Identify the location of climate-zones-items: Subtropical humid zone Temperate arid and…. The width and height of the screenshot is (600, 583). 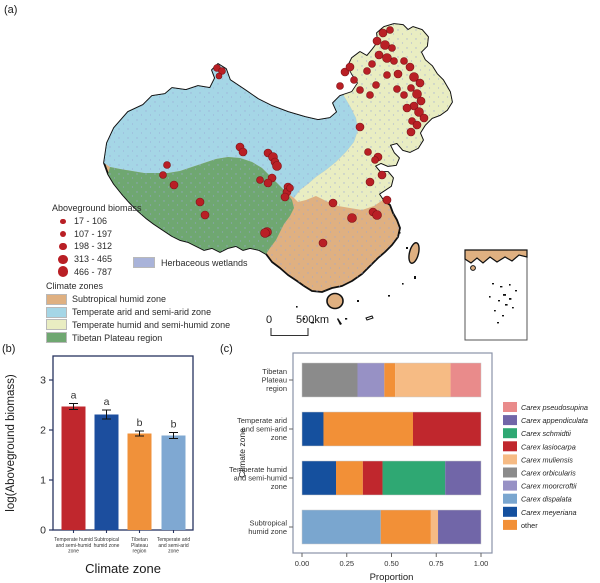
(138, 318).